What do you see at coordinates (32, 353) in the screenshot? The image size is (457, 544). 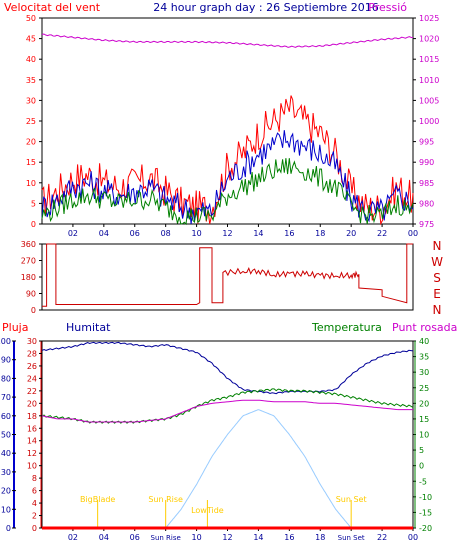 I see `y-rain-tick-label: 28` at bounding box center [32, 353].